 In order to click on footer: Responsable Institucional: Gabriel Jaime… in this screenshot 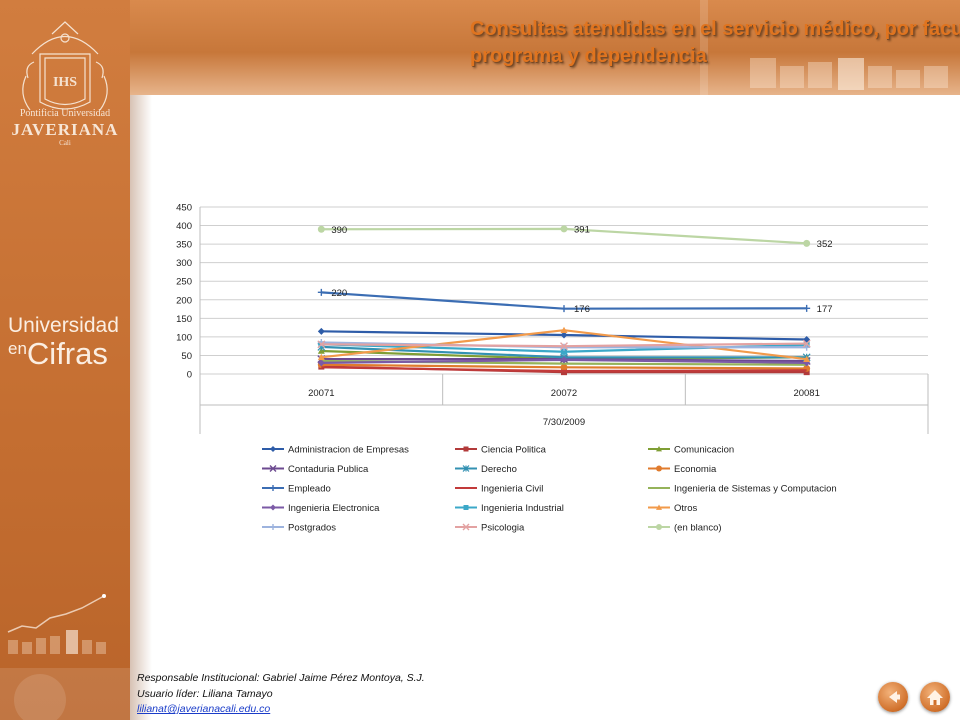, I will do `click(281, 694)`.